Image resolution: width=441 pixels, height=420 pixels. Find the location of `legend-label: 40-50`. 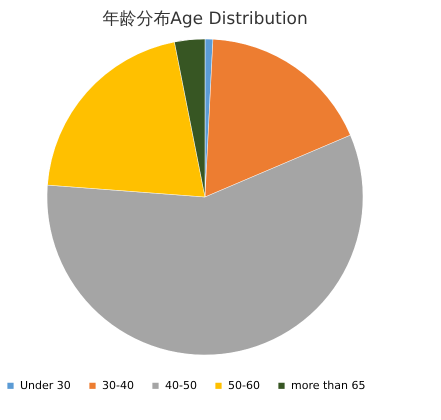

legend-label: 40-50 is located at coordinates (181, 385).